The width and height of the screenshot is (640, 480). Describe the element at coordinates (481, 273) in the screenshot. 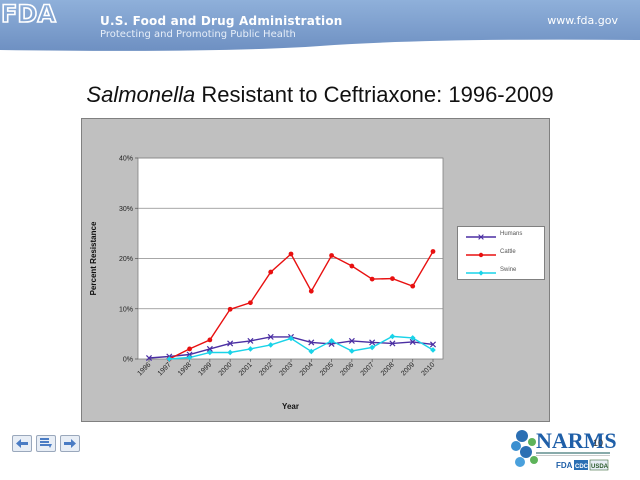

I see `legend-swatch-swine` at that location.